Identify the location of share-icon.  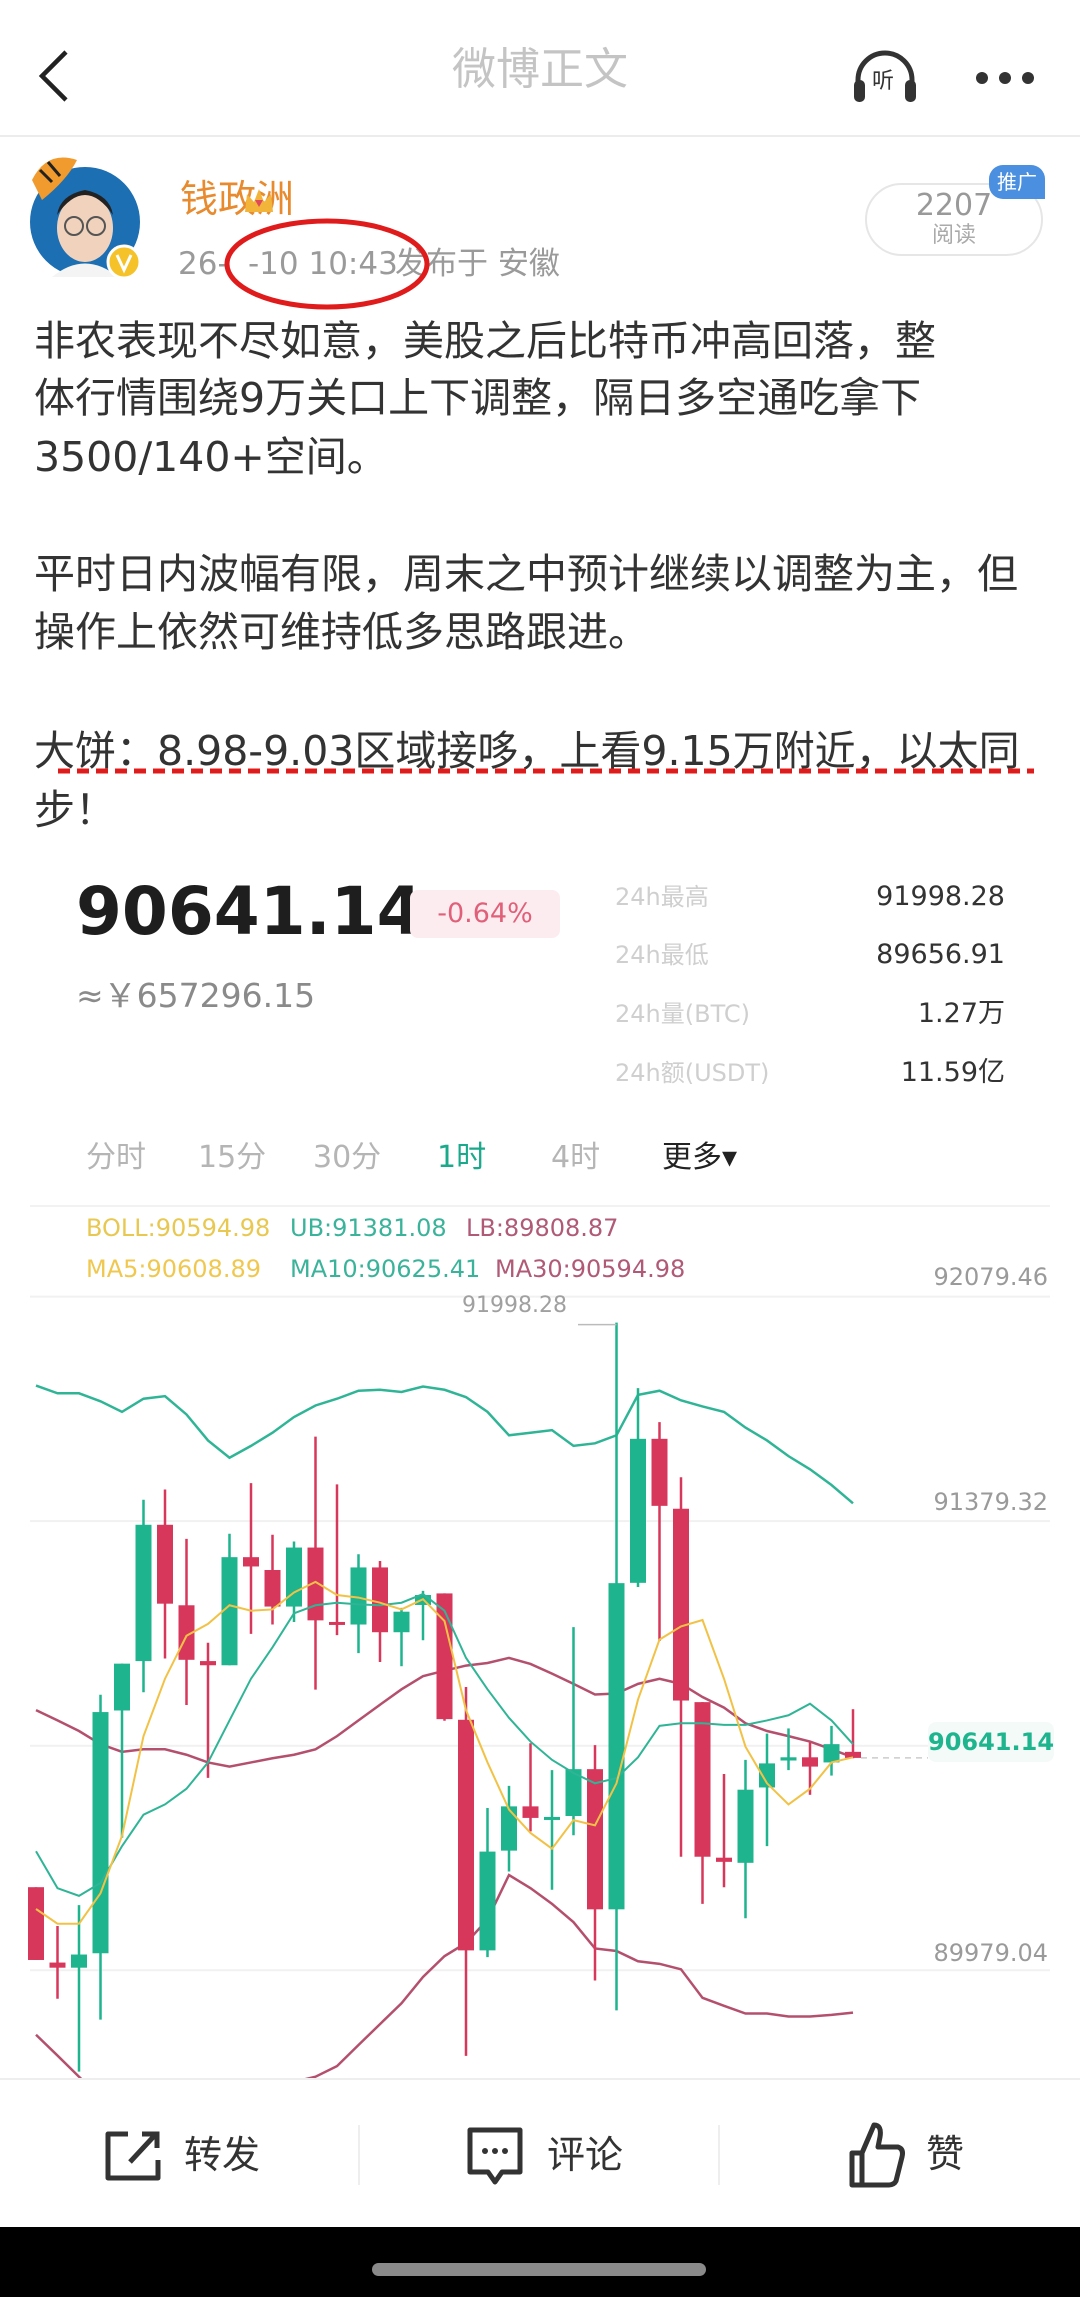
(133, 2156).